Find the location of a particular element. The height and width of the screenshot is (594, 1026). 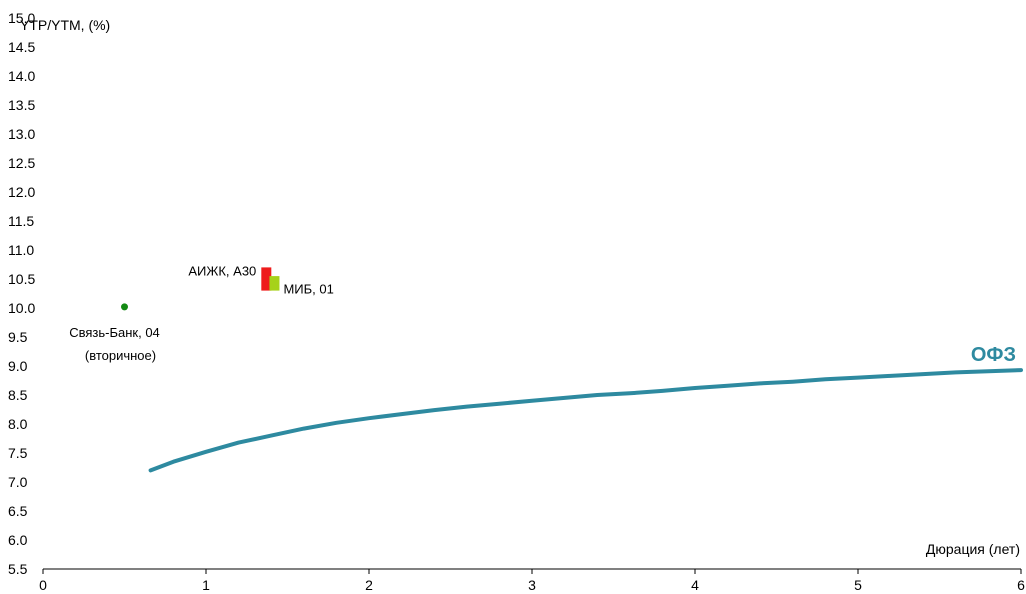

y-tick-label: 7.0 is located at coordinates (18, 482).